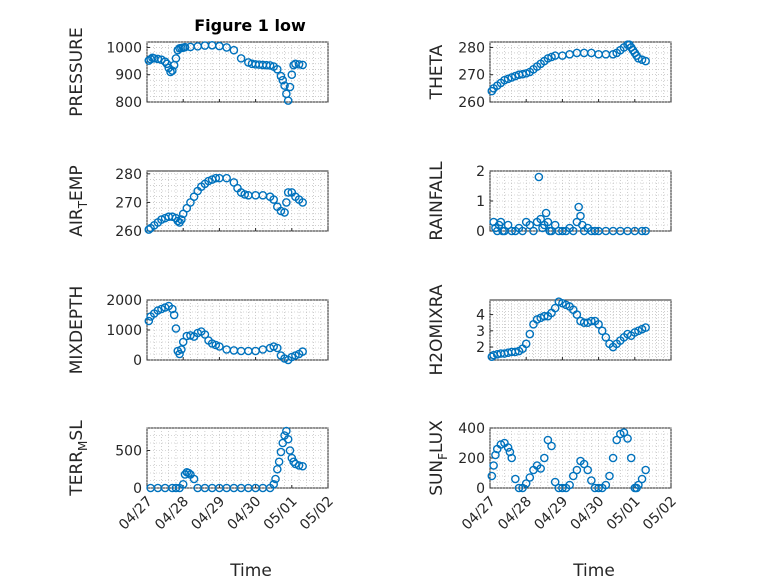 The height and width of the screenshot is (583, 778). What do you see at coordinates (128, 103) in the screenshot?
I see `y-tick-label: 800` at bounding box center [128, 103].